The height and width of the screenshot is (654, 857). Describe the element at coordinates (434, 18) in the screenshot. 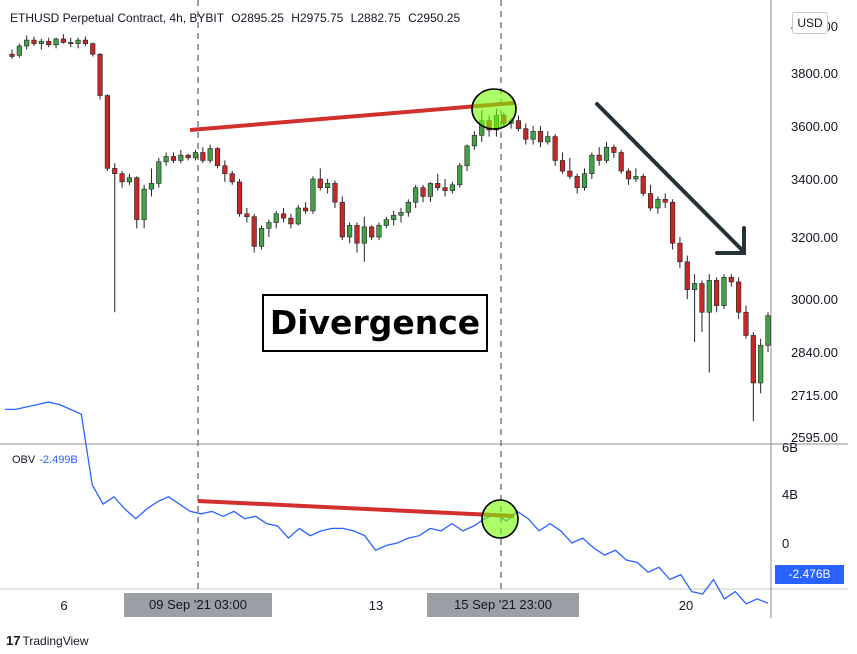

I see `close-value: C2950.25` at that location.